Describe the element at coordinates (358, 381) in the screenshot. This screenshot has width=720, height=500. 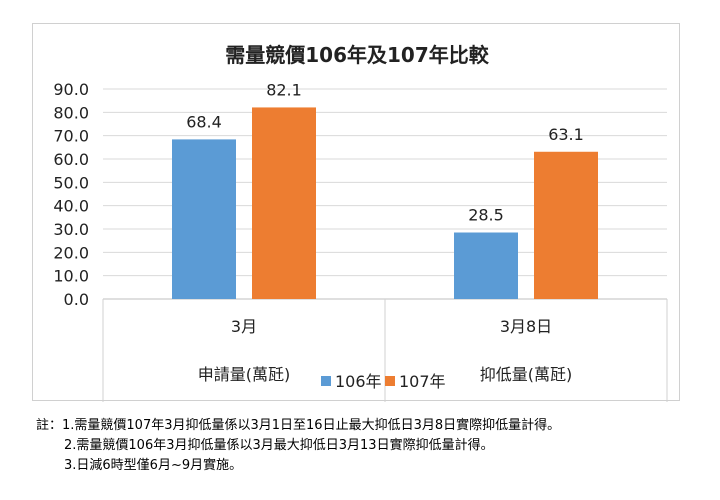
I see `legend-label: 106年` at that location.